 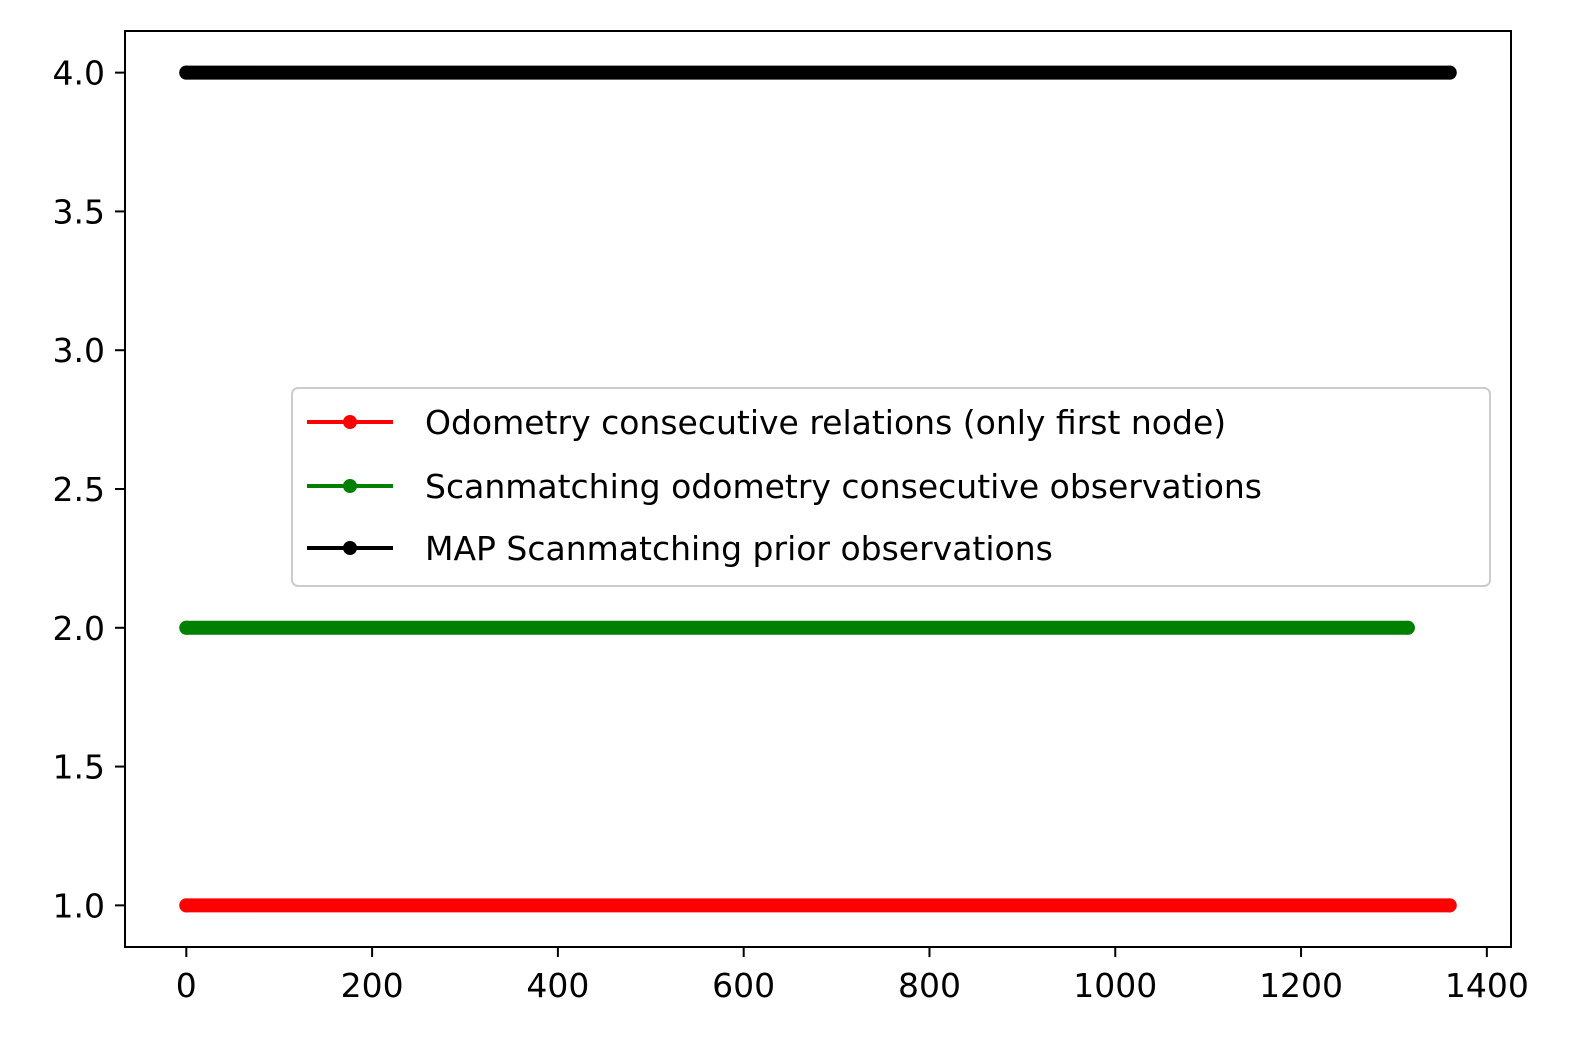 What do you see at coordinates (929, 985) in the screenshot?
I see `x-tick-label: 800` at bounding box center [929, 985].